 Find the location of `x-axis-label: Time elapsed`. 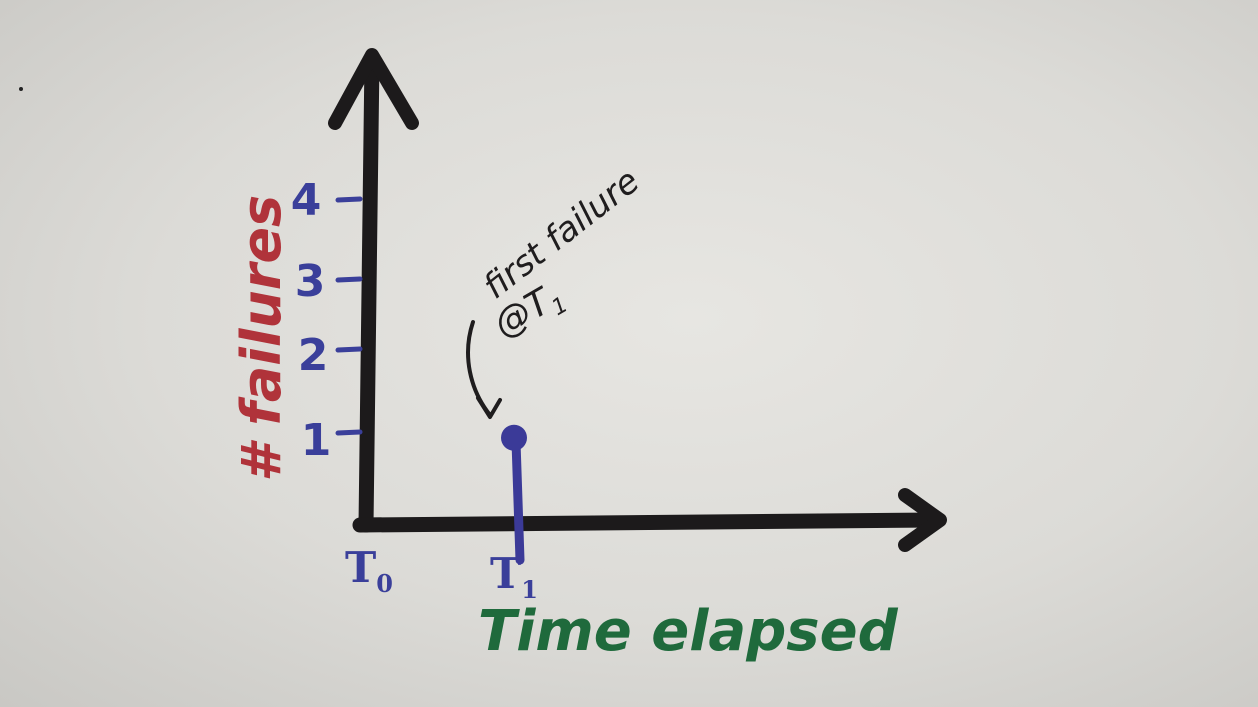

x-axis-label: Time elapsed is located at coordinates (688, 631).